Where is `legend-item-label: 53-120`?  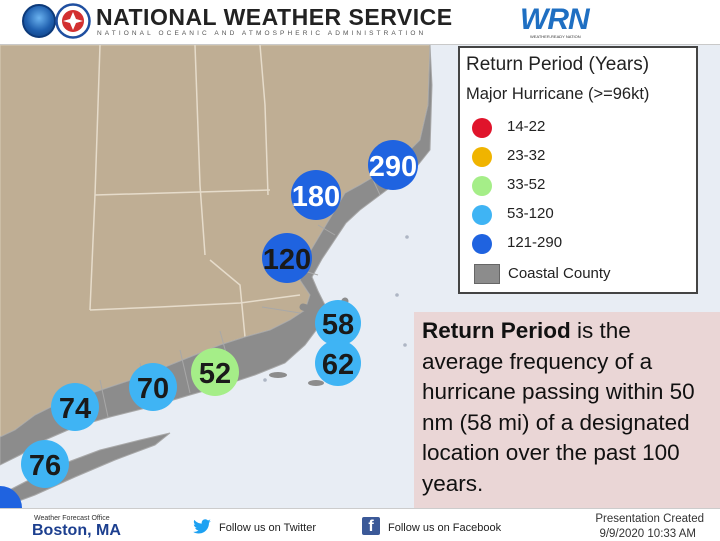
legend-item-label: 53-120 is located at coordinates (530, 213).